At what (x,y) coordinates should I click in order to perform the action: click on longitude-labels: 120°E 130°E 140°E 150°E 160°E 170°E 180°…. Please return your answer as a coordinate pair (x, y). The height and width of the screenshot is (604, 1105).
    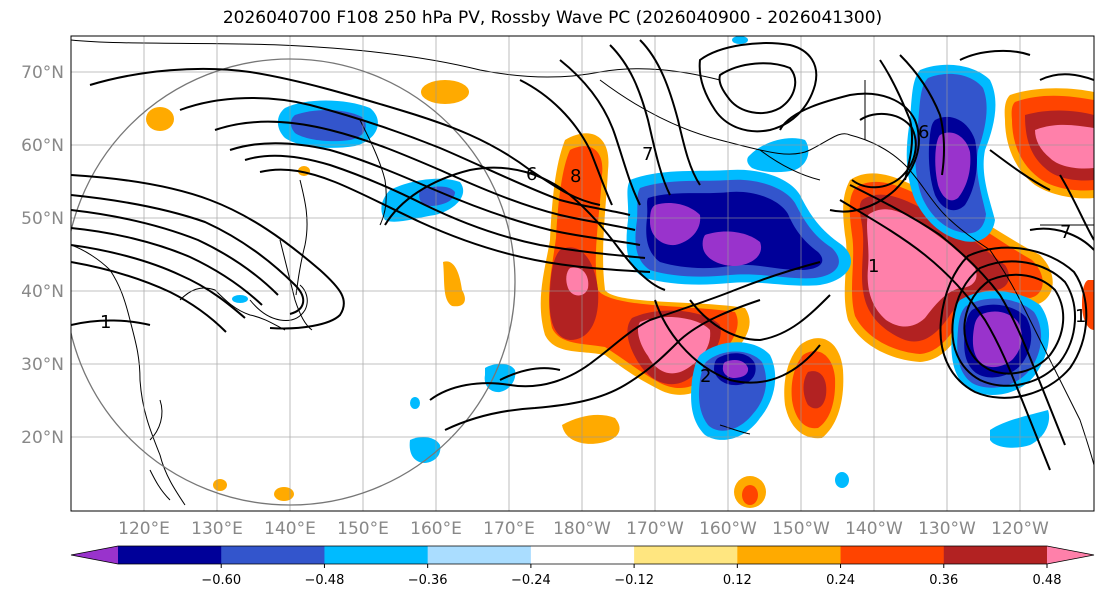
    Looking at the image, I should click on (583, 529).